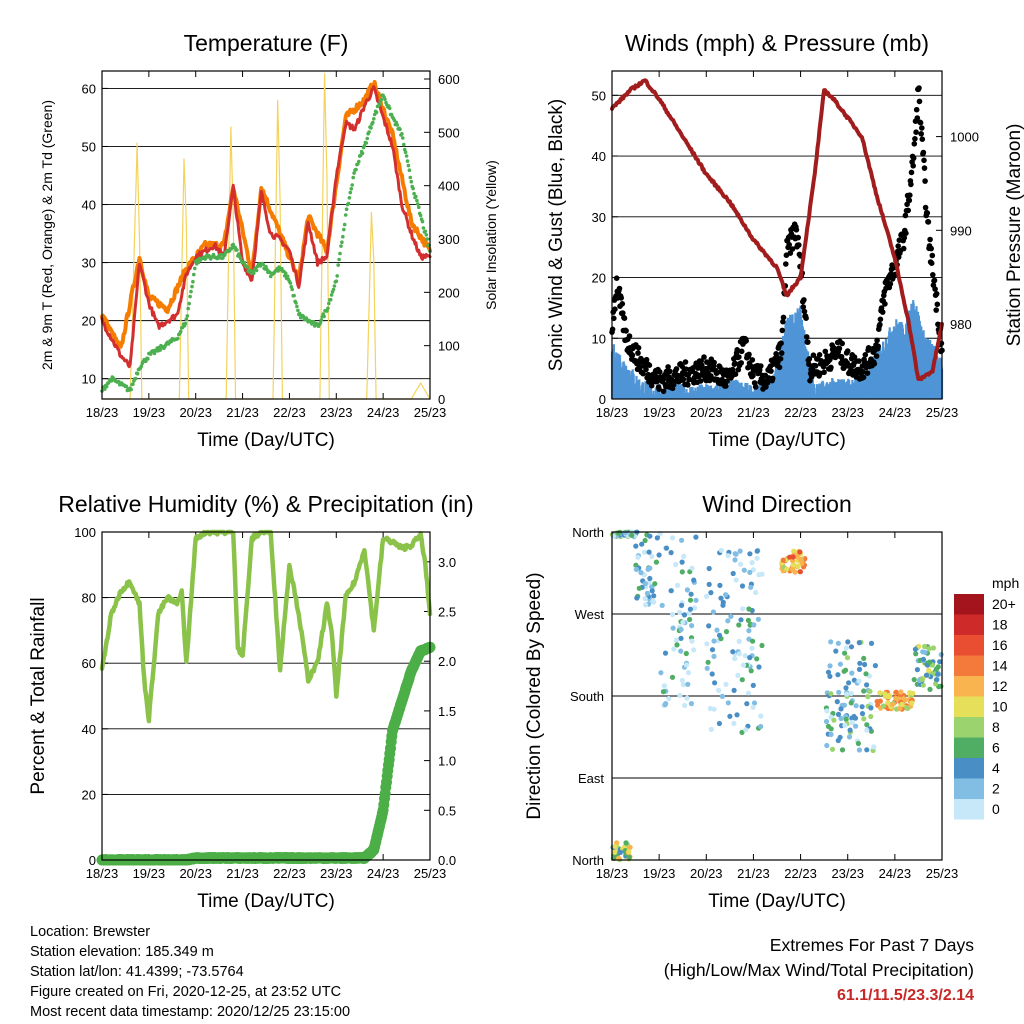 The height and width of the screenshot is (1024, 1024). I want to click on y-axis-tick-label: 40, so click(89, 205).